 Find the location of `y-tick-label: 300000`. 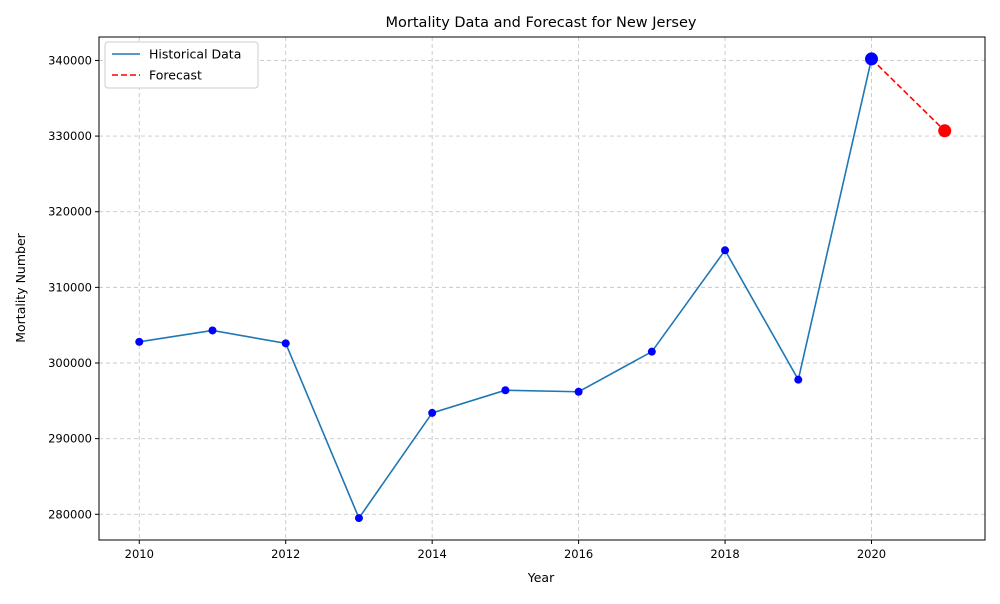

y-tick-label: 300000 is located at coordinates (70, 363).